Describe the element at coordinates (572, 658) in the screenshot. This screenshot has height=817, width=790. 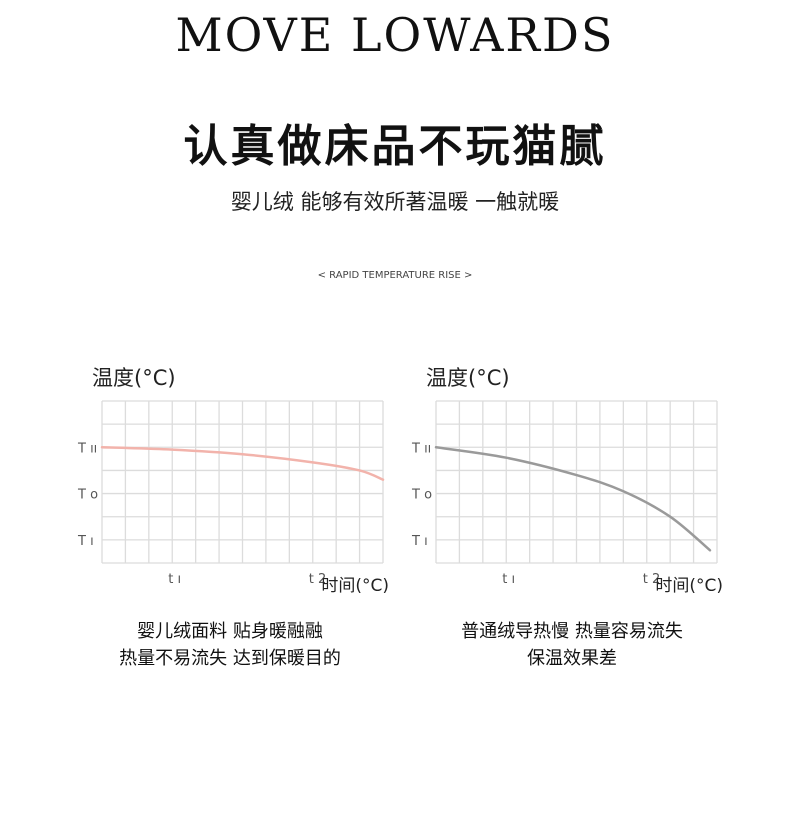
I see `caption-line: 保温效果差` at that location.